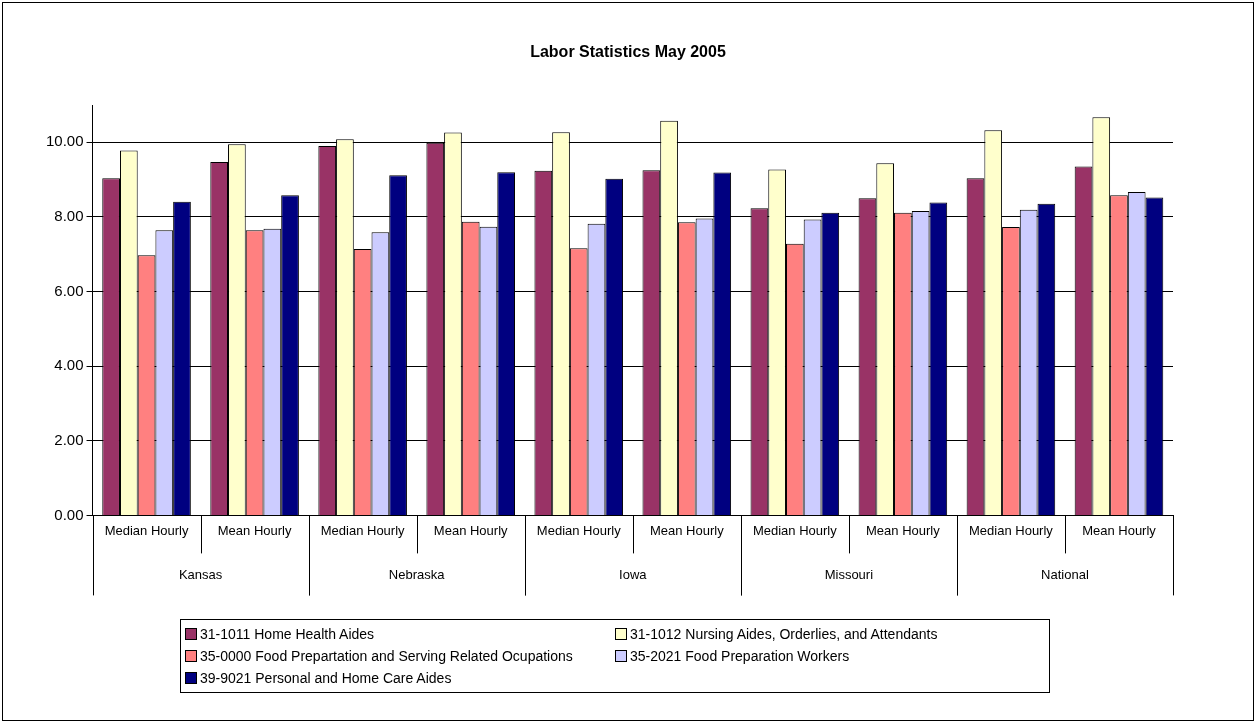 This screenshot has width=1258, height=725. Describe the element at coordinates (386, 656) in the screenshot. I see `legend-label: 35-0000 Food Prepartation and Serving Related Ocupations` at that location.